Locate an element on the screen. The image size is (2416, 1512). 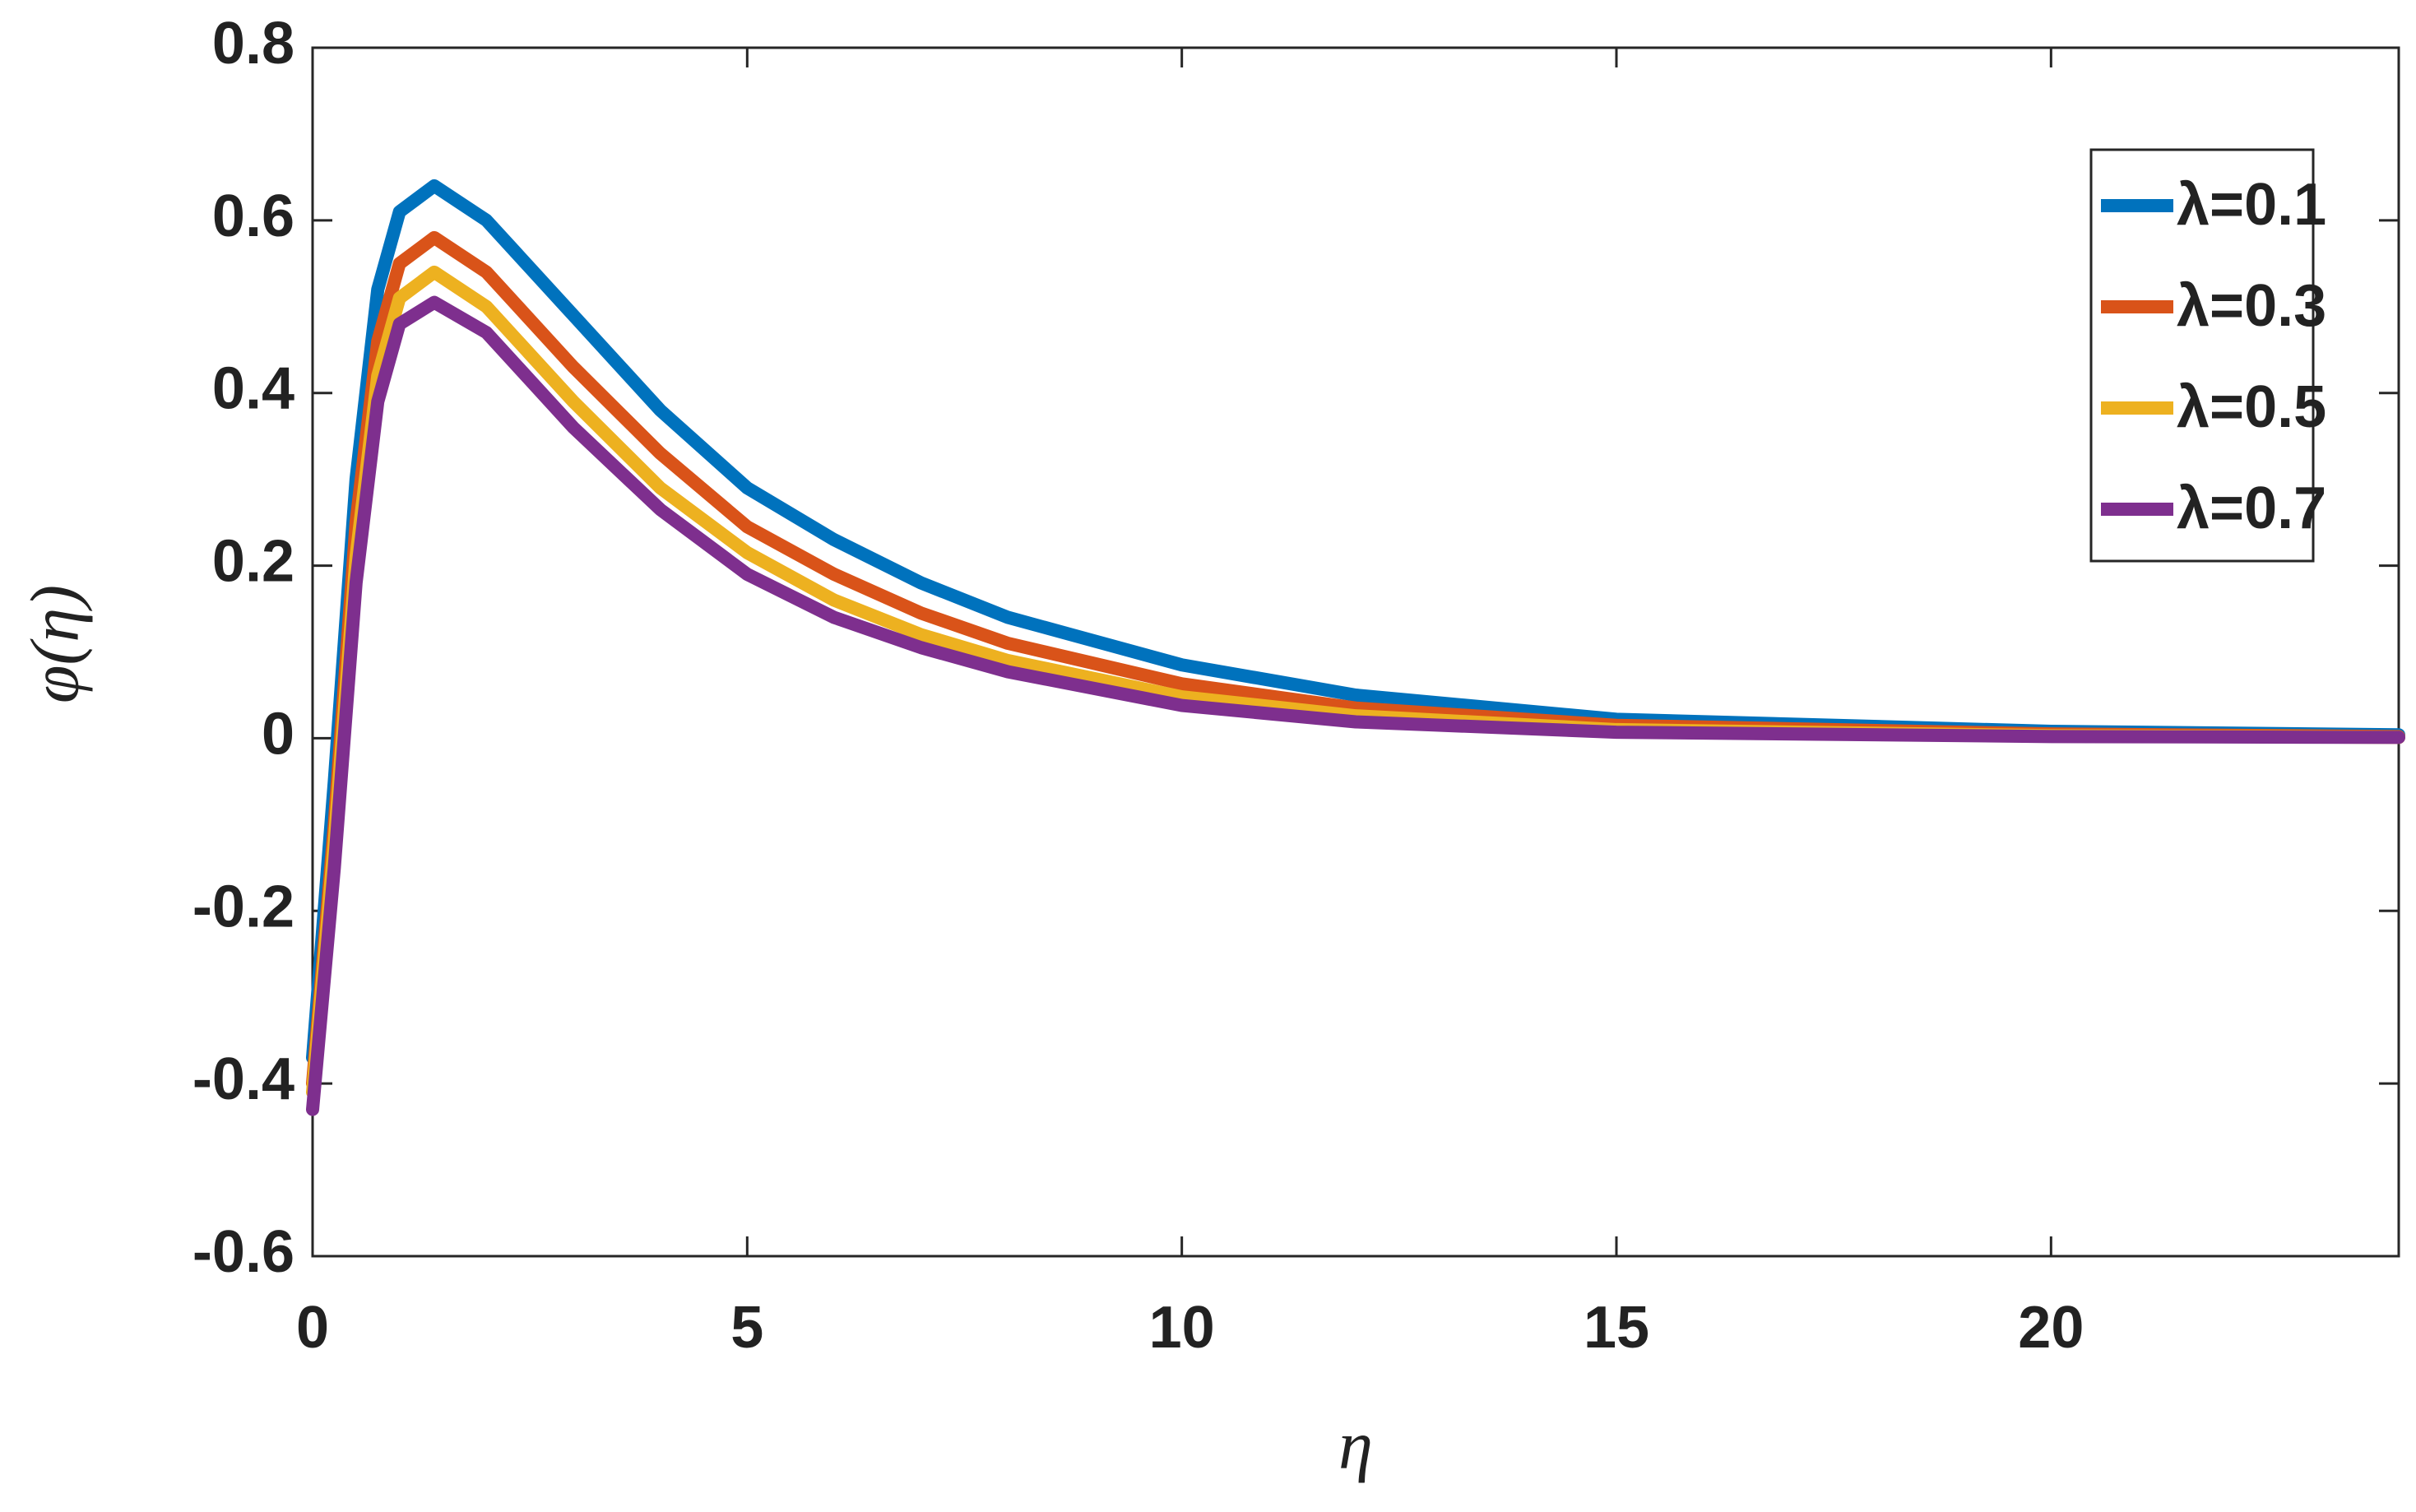
y-tick-label: 0.8 is located at coordinates (253, 44).